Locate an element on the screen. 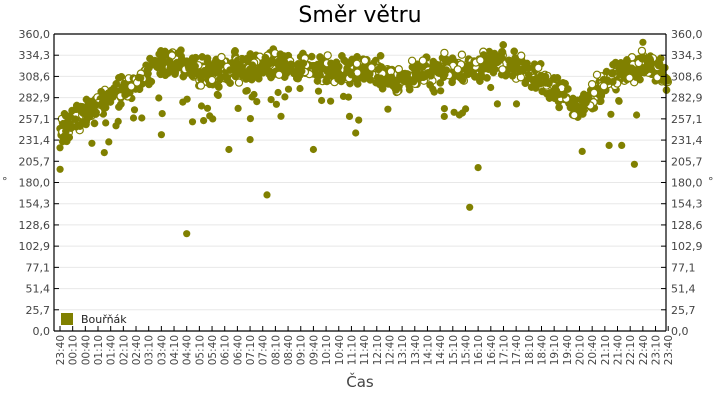 This screenshot has height=400, width=720. x-tick-label: 16:10 is located at coordinates (479, 350).